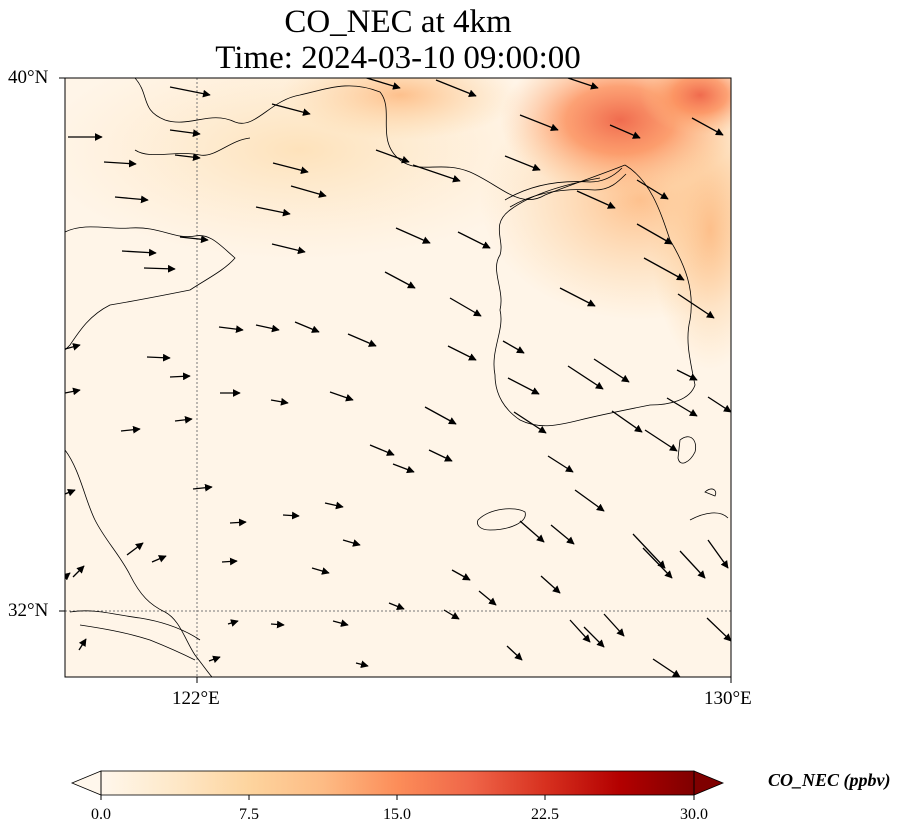 This screenshot has width=920, height=836. I want to click on lat-tick-32n: 32°N, so click(28, 610).